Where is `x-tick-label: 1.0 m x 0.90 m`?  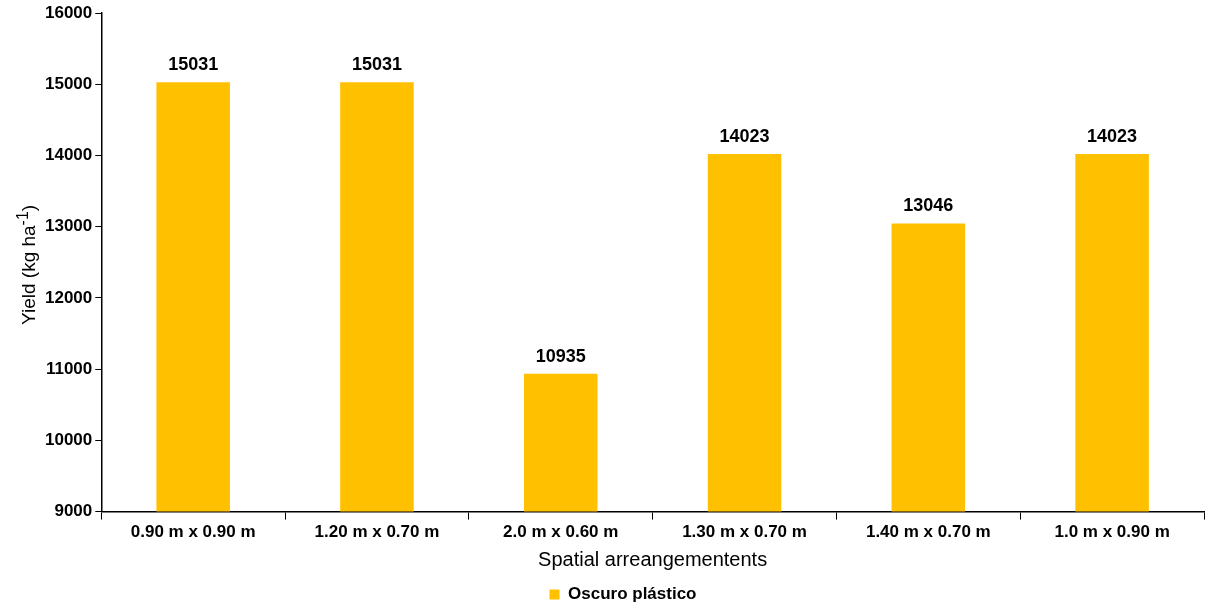 x-tick-label: 1.0 m x 0.90 m is located at coordinates (1112, 532).